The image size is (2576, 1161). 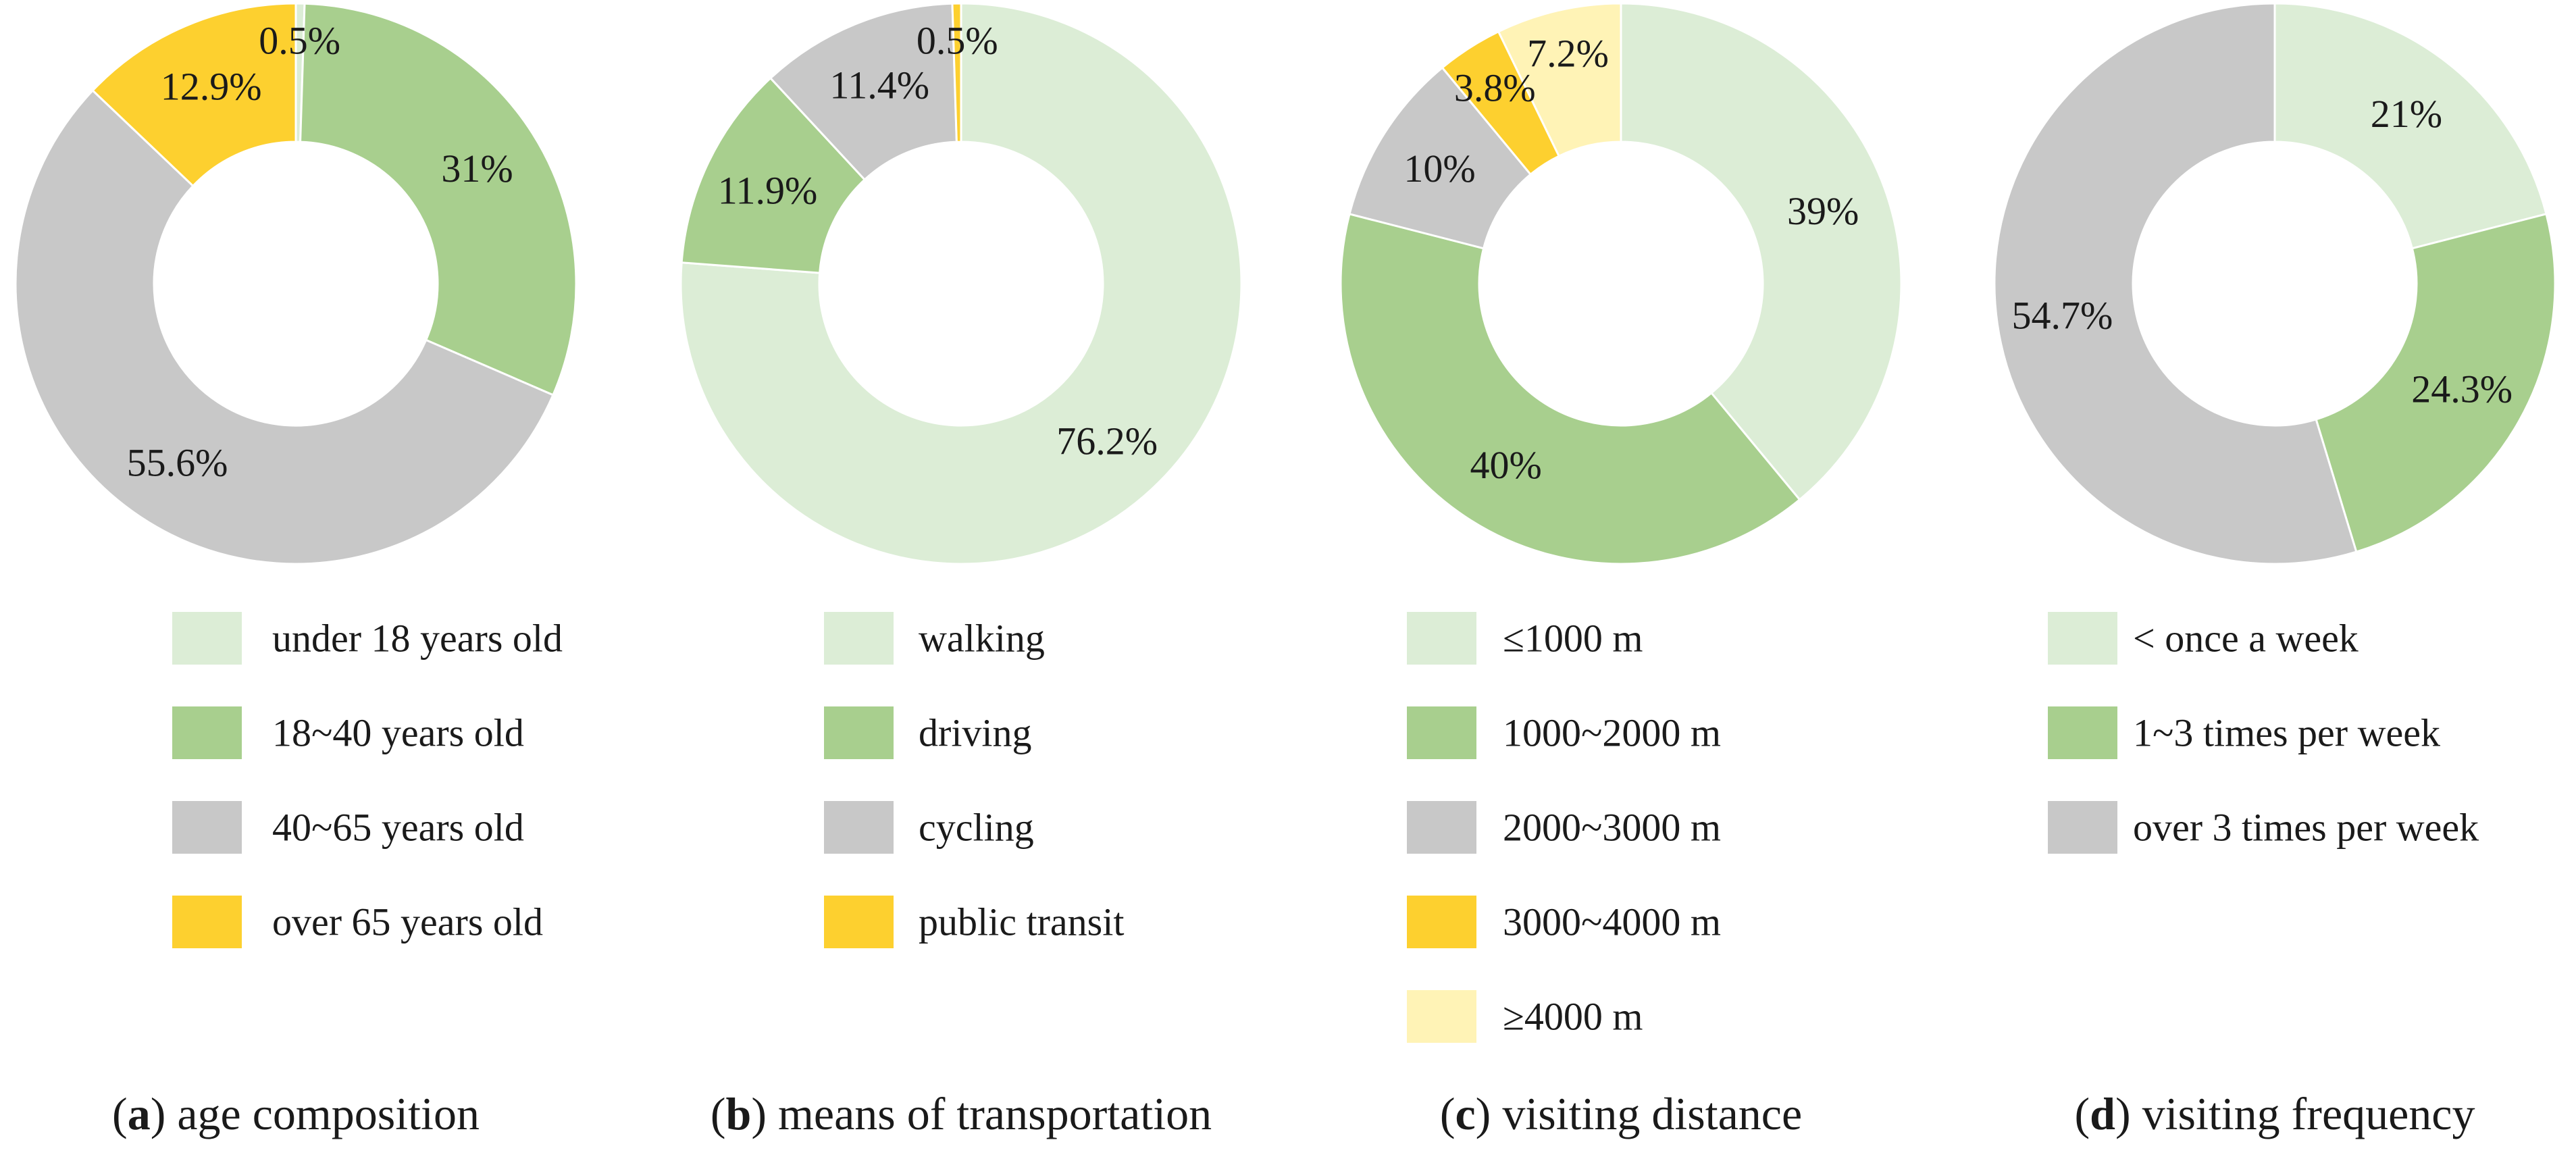 I want to click on caption-letter: c, so click(x=1465, y=1113).